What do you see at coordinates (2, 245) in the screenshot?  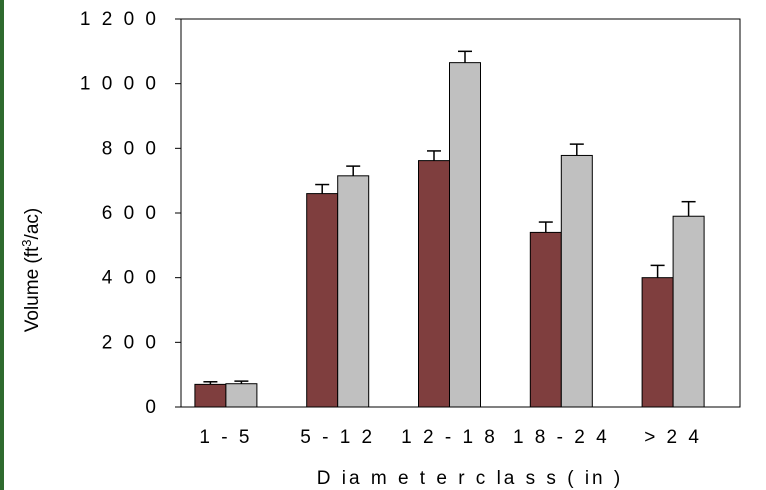 I see `left-edge-stripe` at bounding box center [2, 245].